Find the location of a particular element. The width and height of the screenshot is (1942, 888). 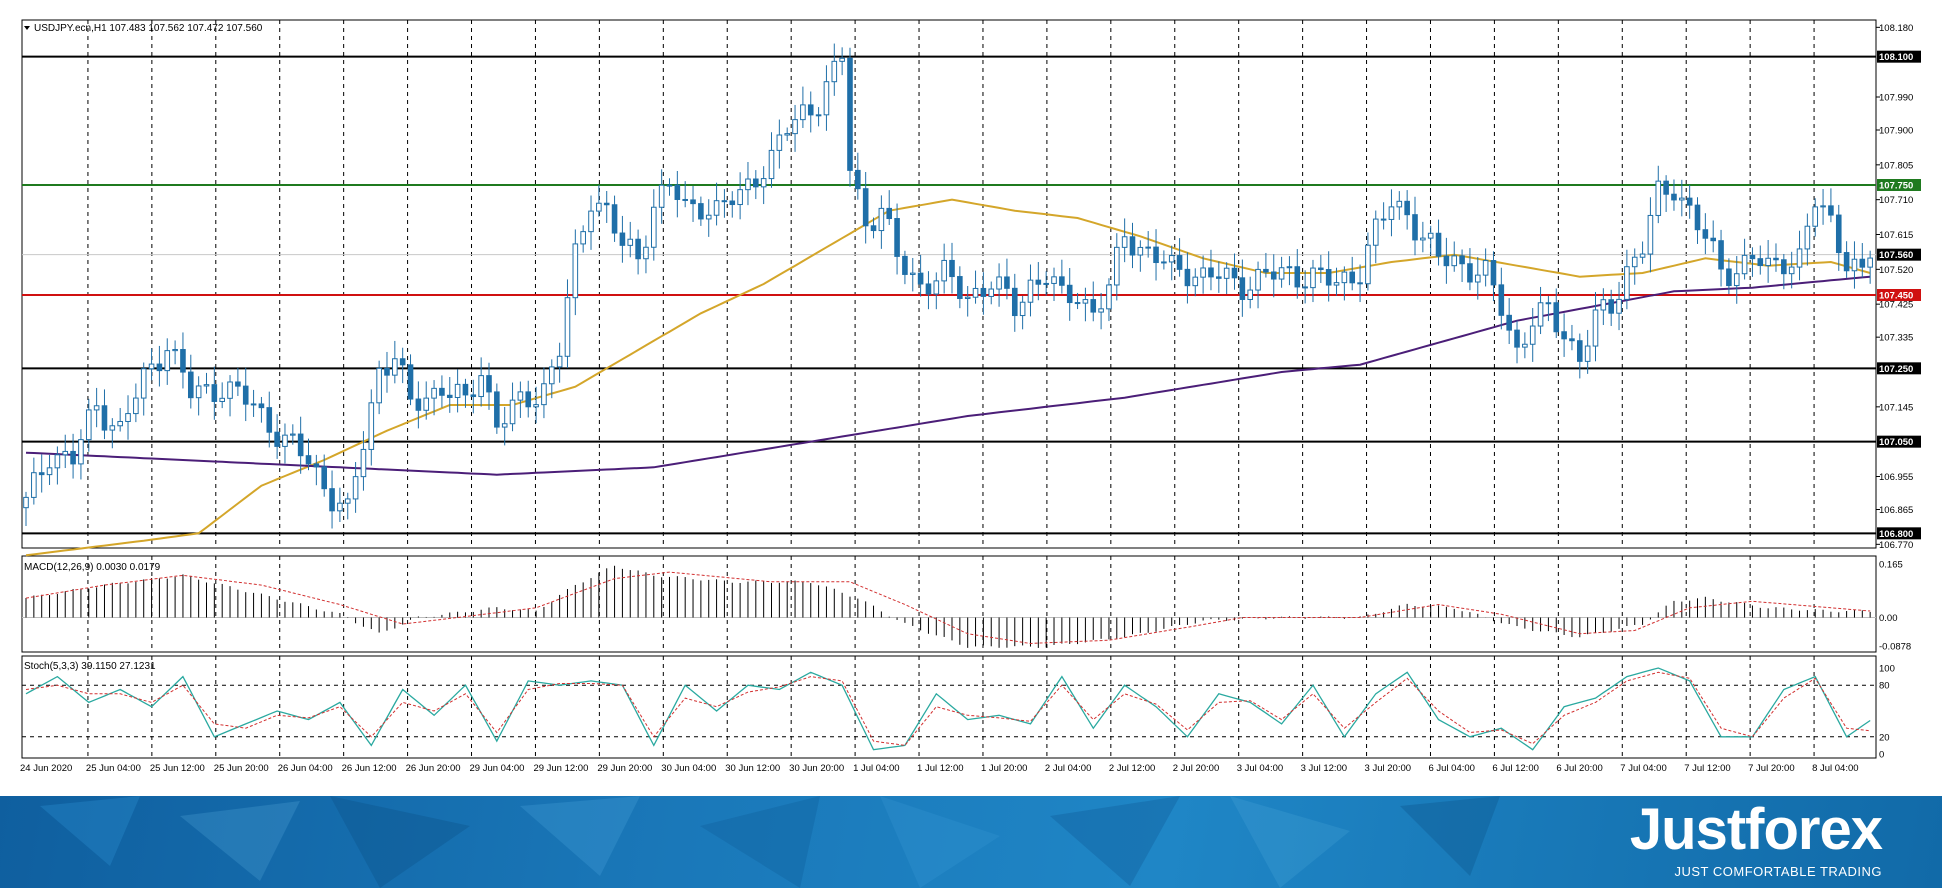

macd-signal-line is located at coordinates (948, 608).